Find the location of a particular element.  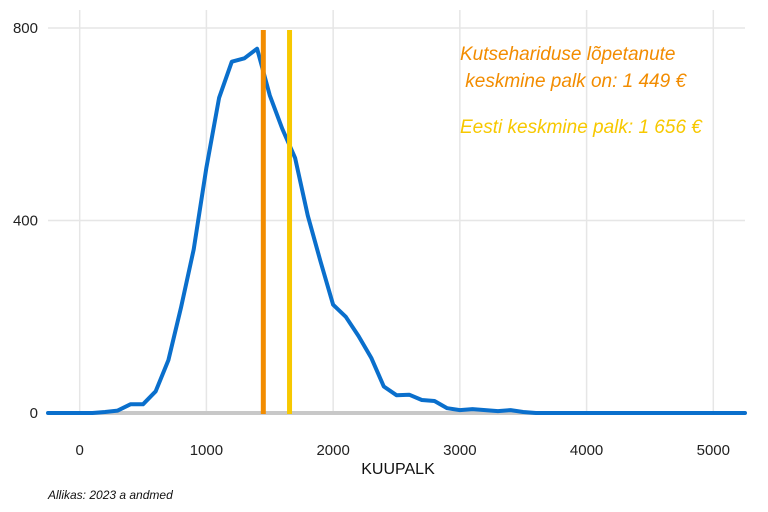

x-tick-label: 4000 is located at coordinates (586, 450).